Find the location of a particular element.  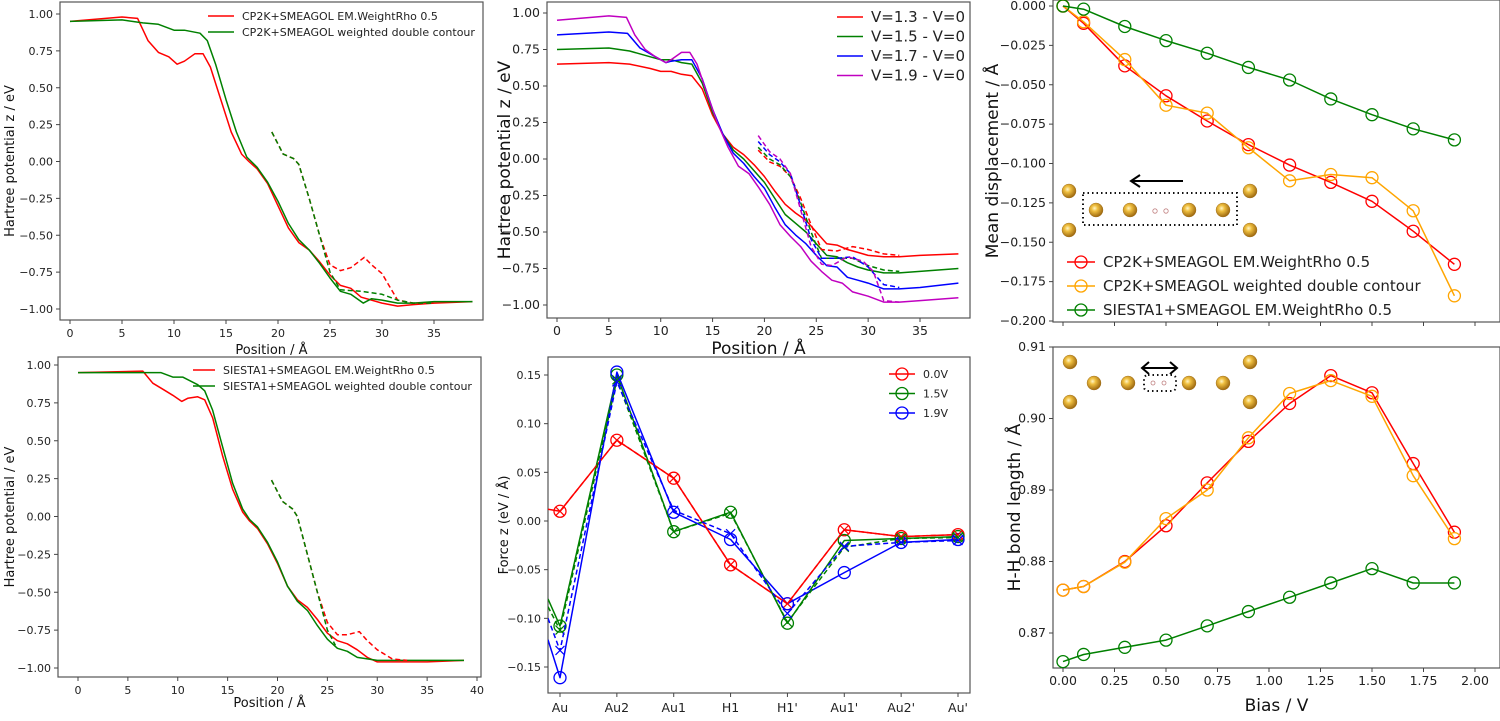

y-axis-label: Force z (eV / Å) is located at coordinates (504, 525).